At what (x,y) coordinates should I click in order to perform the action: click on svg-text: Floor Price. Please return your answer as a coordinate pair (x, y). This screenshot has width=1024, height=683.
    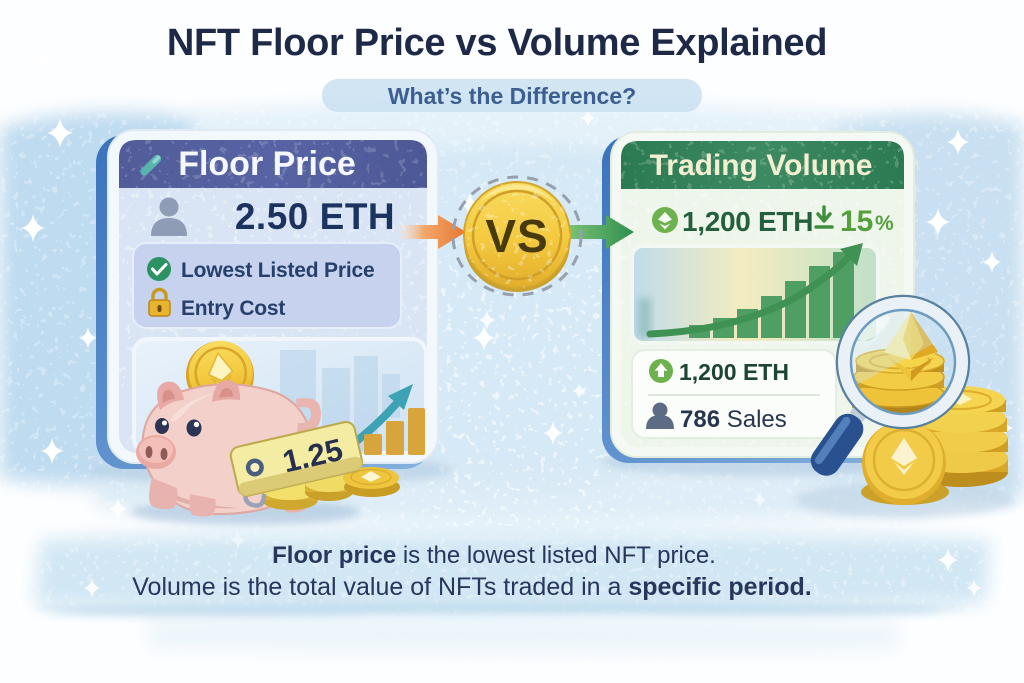
    Looking at the image, I should click on (267, 164).